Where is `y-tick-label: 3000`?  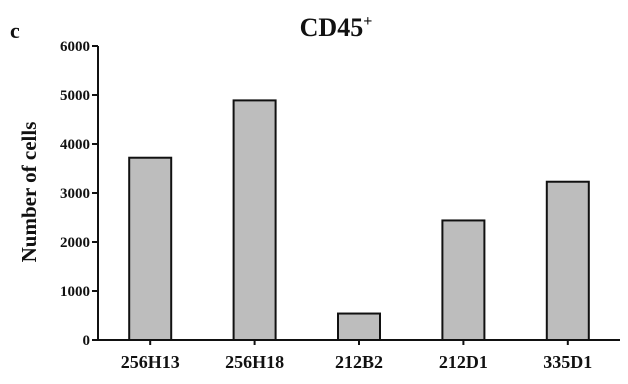 y-tick-label: 3000 is located at coordinates (75, 194).